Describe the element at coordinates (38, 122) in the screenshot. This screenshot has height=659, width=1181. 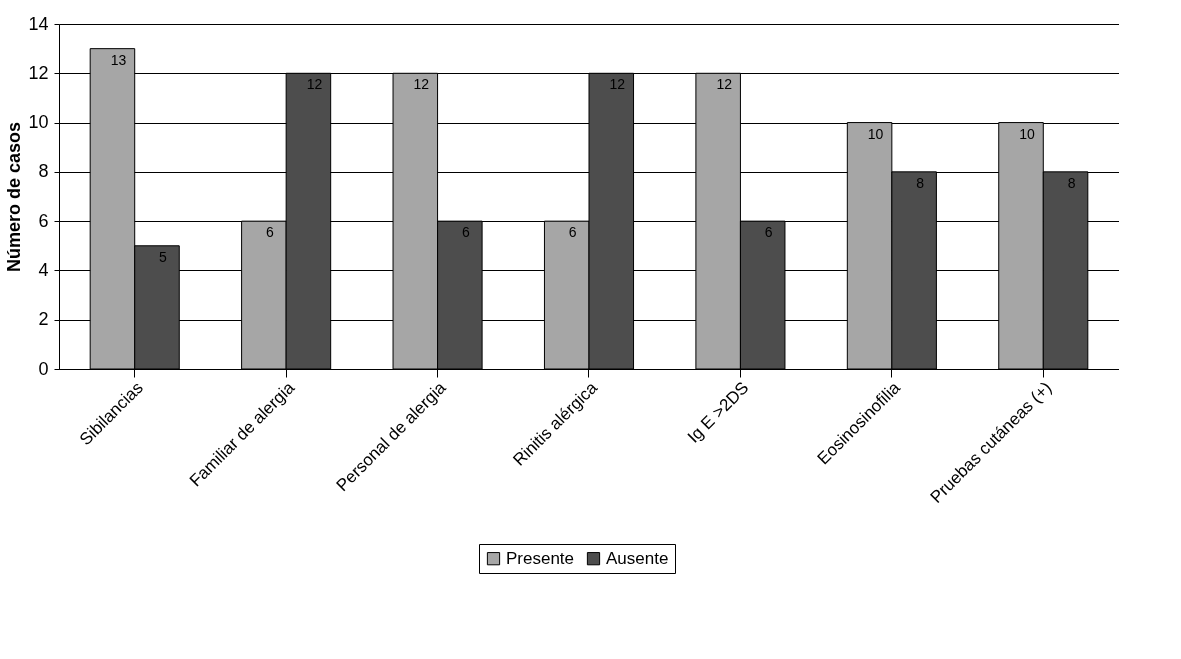
I see `y-tick-label: 10` at that location.